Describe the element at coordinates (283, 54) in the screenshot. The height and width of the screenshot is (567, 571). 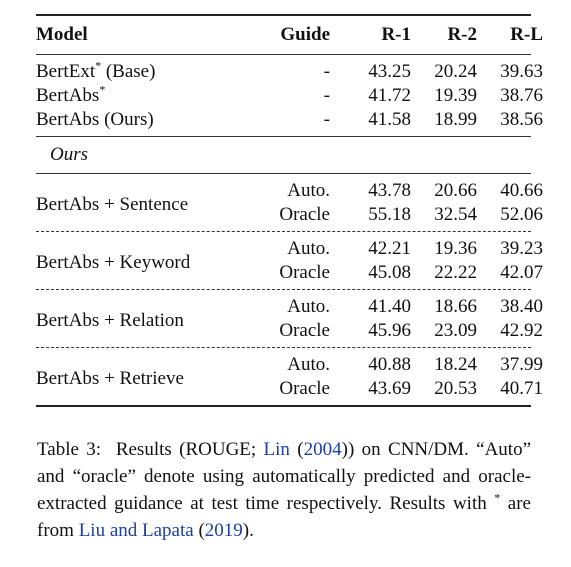
I see `header-rule` at that location.